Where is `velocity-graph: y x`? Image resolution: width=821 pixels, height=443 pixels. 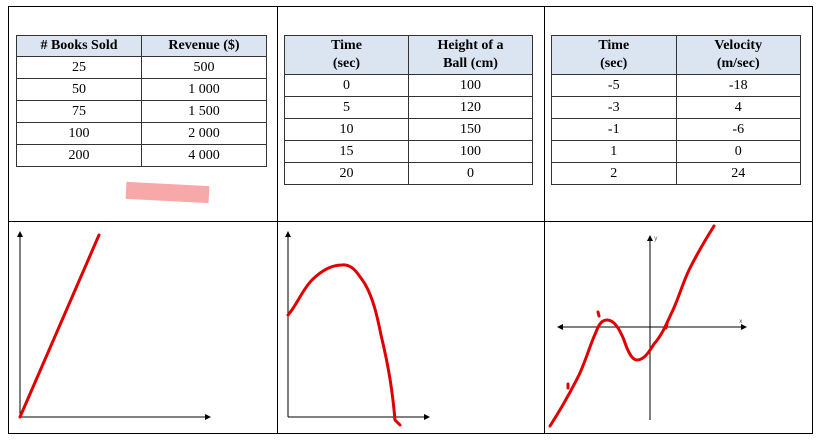 velocity-graph: y x is located at coordinates (647, 326).